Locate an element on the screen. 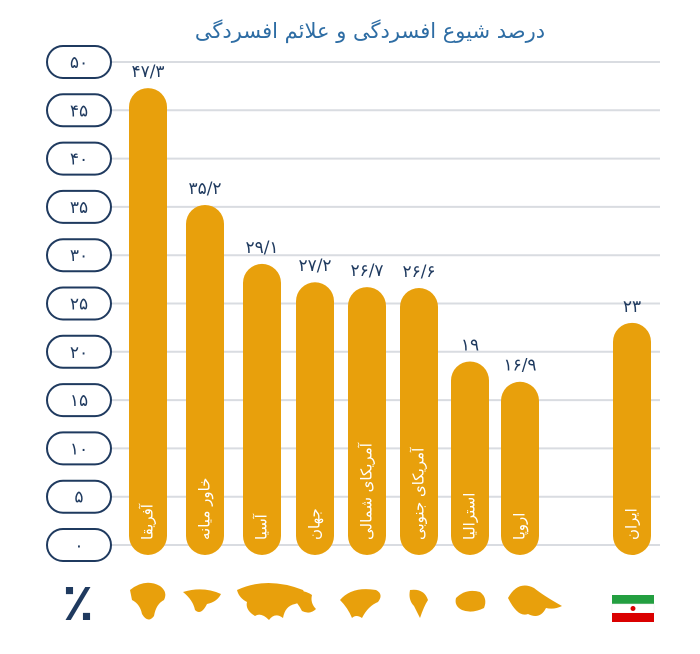 Image resolution: width=700 pixels, height=654 pixels. category-label: اروپا is located at coordinates (520, 526).